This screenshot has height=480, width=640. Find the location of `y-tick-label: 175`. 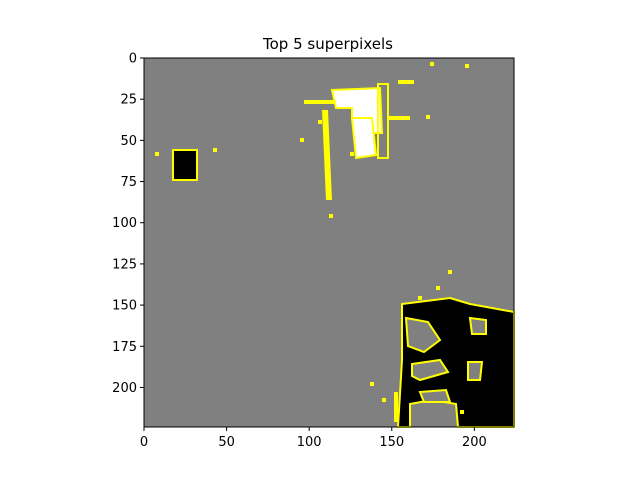

y-tick-label: 175 is located at coordinates (124, 347).